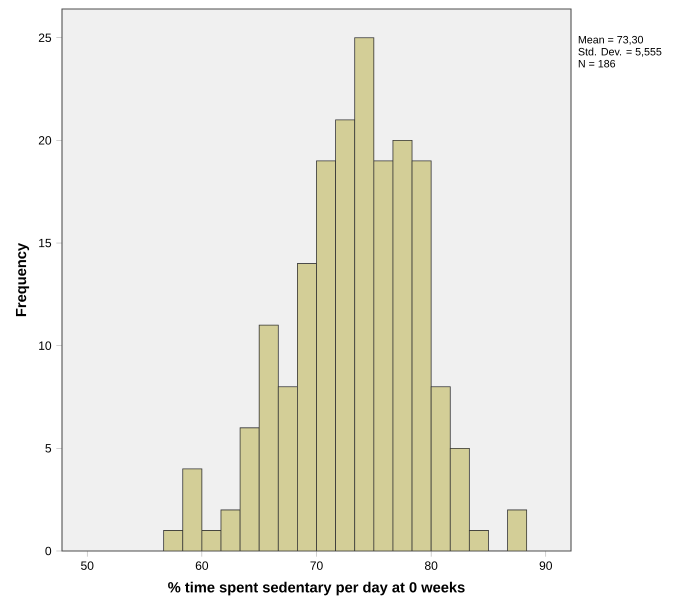  Describe the element at coordinates (546, 565) in the screenshot. I see `x-tick-label: 90` at that location.